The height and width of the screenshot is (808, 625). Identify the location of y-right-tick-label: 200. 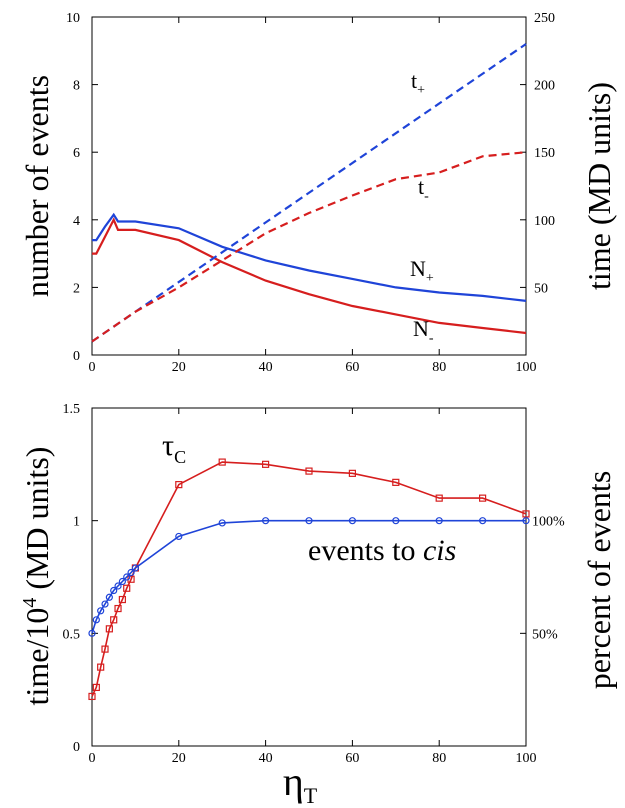
(544, 86).